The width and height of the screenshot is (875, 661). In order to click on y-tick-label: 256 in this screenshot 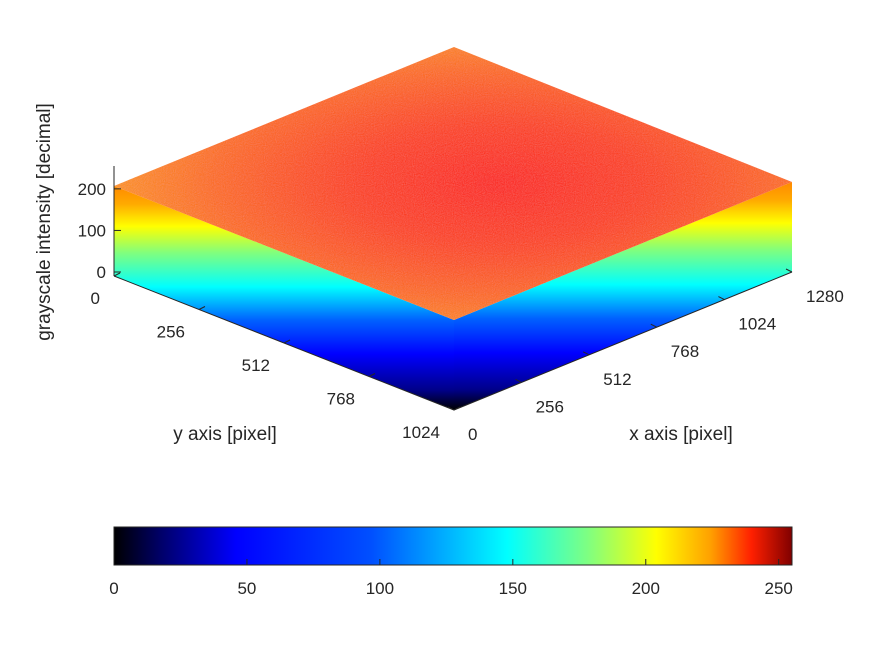, I will do `click(171, 332)`.